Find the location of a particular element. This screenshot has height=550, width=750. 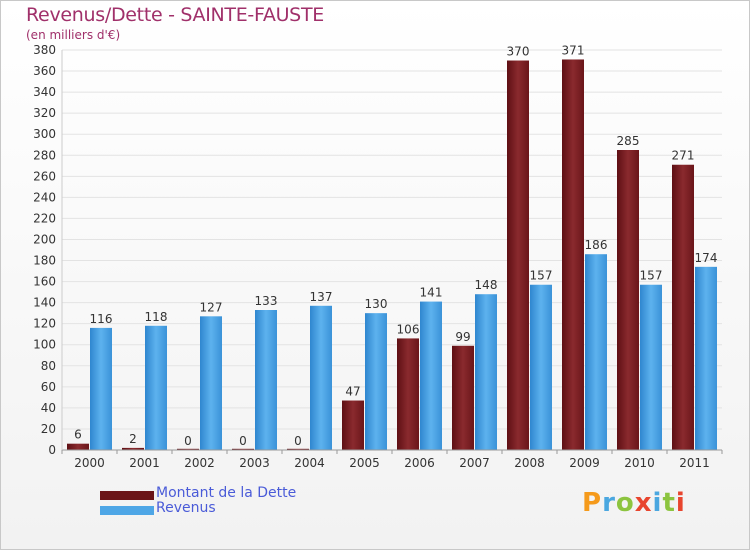

proxiti-logo: Proxiti is located at coordinates (634, 503).